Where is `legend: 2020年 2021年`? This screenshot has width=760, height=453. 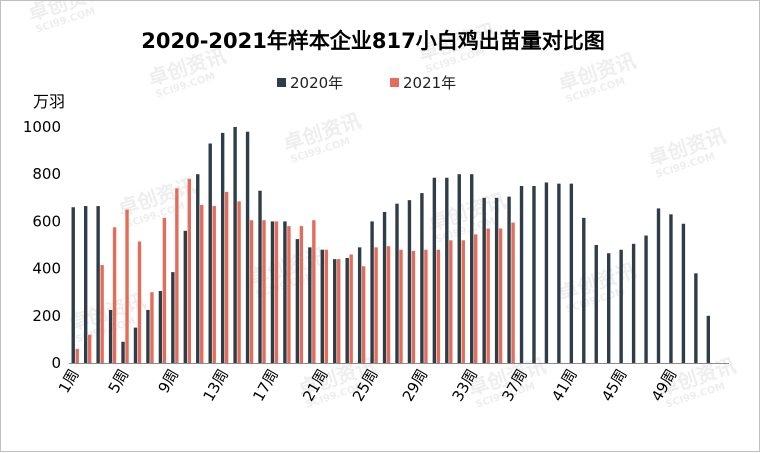
legend: 2020年 2021年 is located at coordinates (366, 83).